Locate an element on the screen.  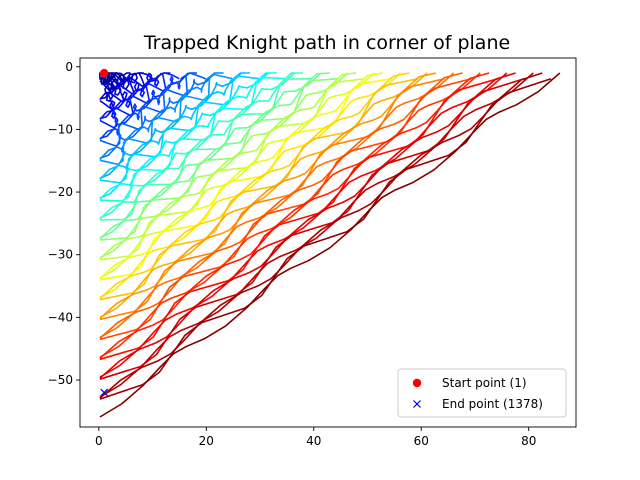
legend-end-marker is located at coordinates (417, 404).